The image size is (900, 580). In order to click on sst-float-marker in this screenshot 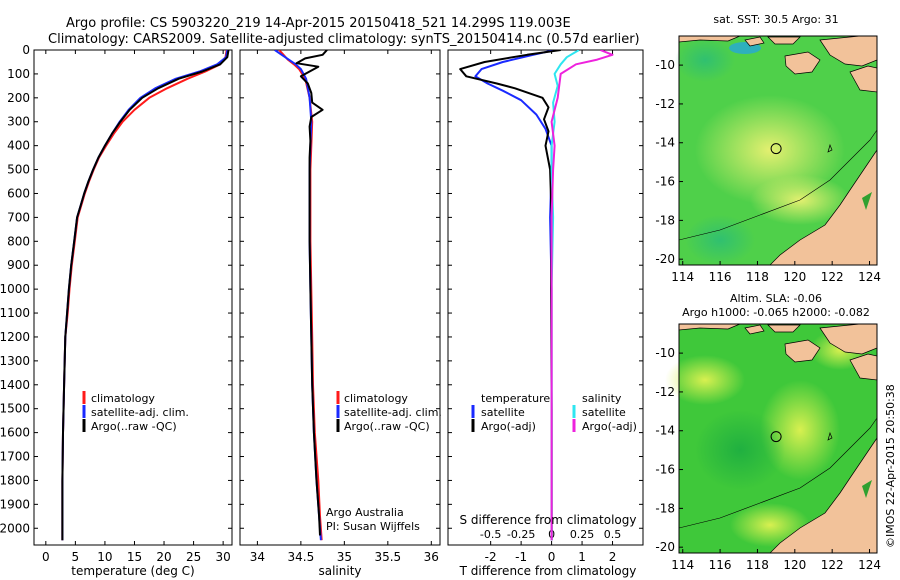, I will do `click(776, 149)`.